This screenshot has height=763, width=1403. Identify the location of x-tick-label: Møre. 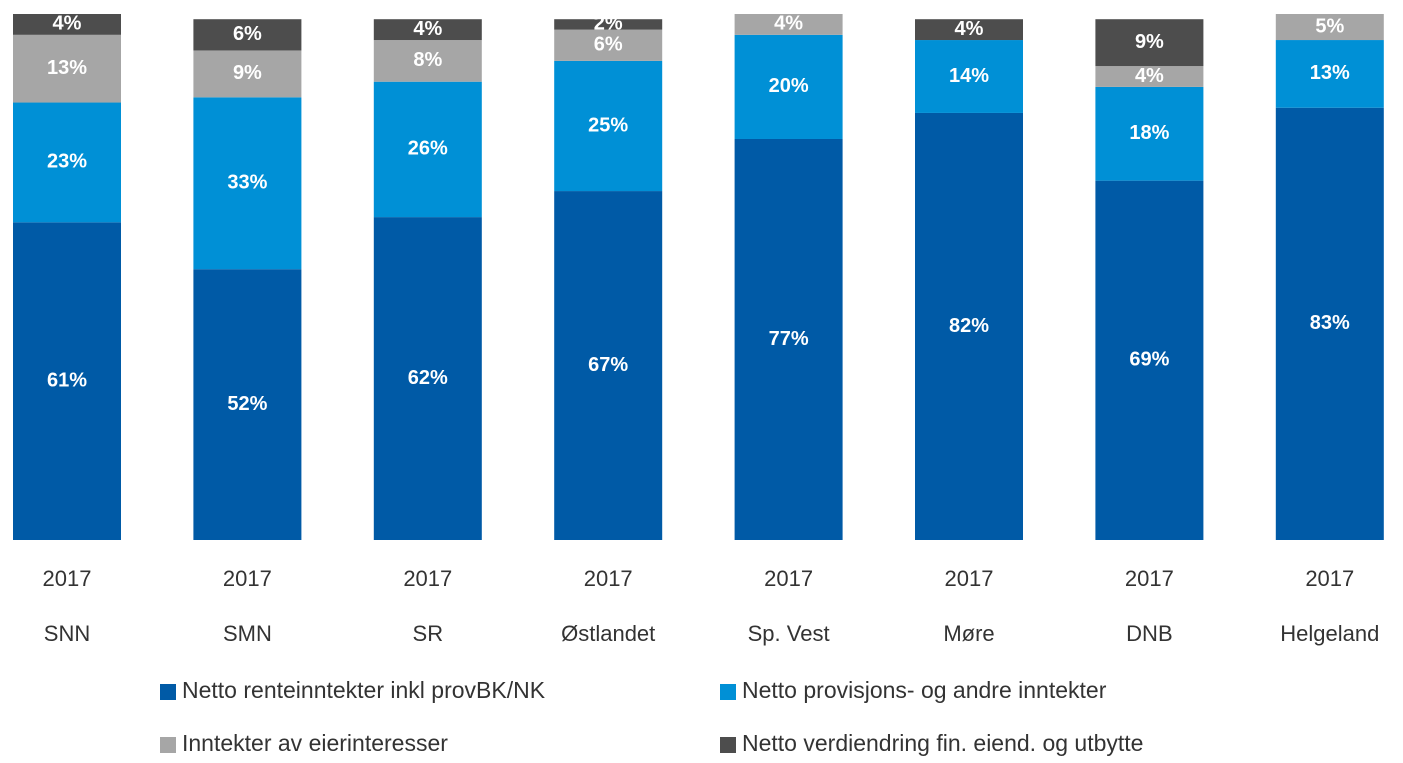
(968, 633).